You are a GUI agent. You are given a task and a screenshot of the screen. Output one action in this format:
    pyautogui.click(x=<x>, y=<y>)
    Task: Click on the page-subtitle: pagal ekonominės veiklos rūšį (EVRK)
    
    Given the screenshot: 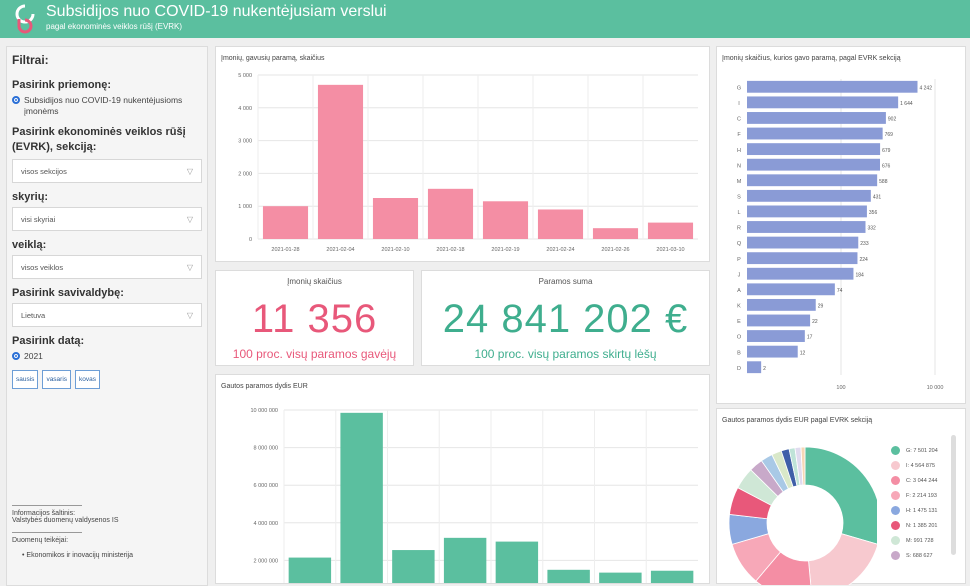 What is the action you would take?
    pyautogui.click(x=114, y=26)
    